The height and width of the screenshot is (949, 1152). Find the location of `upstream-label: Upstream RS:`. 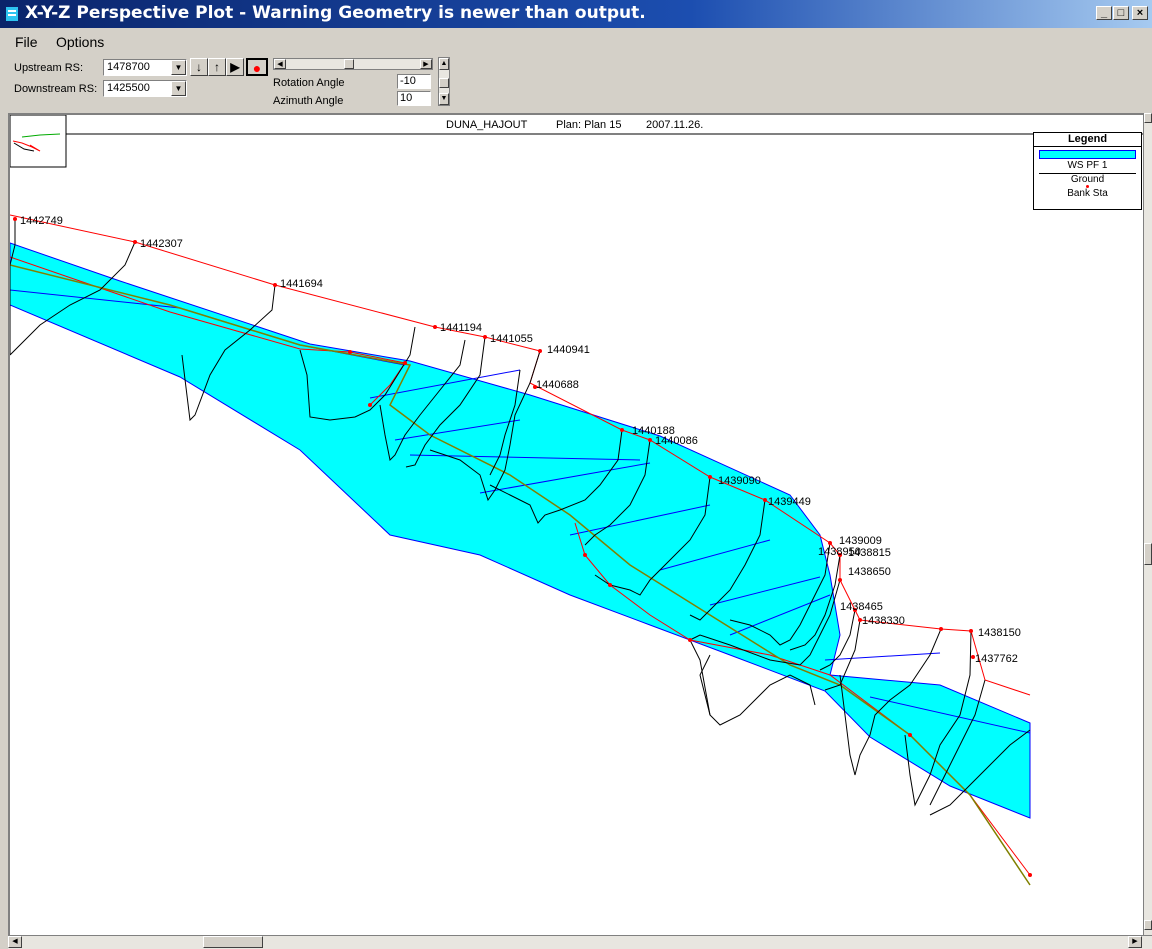

upstream-label: Upstream RS: is located at coordinates (49, 68).